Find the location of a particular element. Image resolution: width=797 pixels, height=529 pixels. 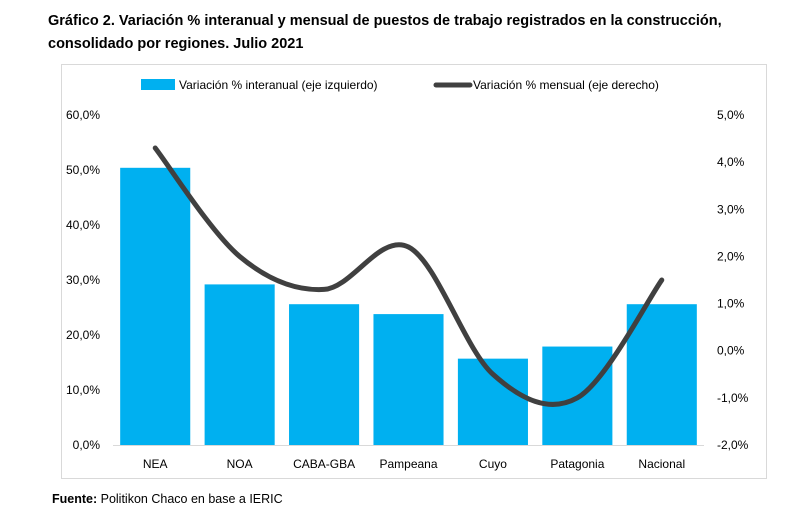

y-right-tick-label: 2,0% is located at coordinates (731, 256).